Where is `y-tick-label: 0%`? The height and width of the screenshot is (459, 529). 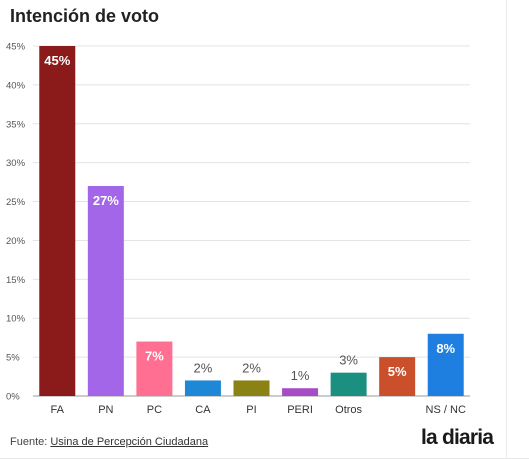
y-tick-label: 0% is located at coordinates (13, 397).